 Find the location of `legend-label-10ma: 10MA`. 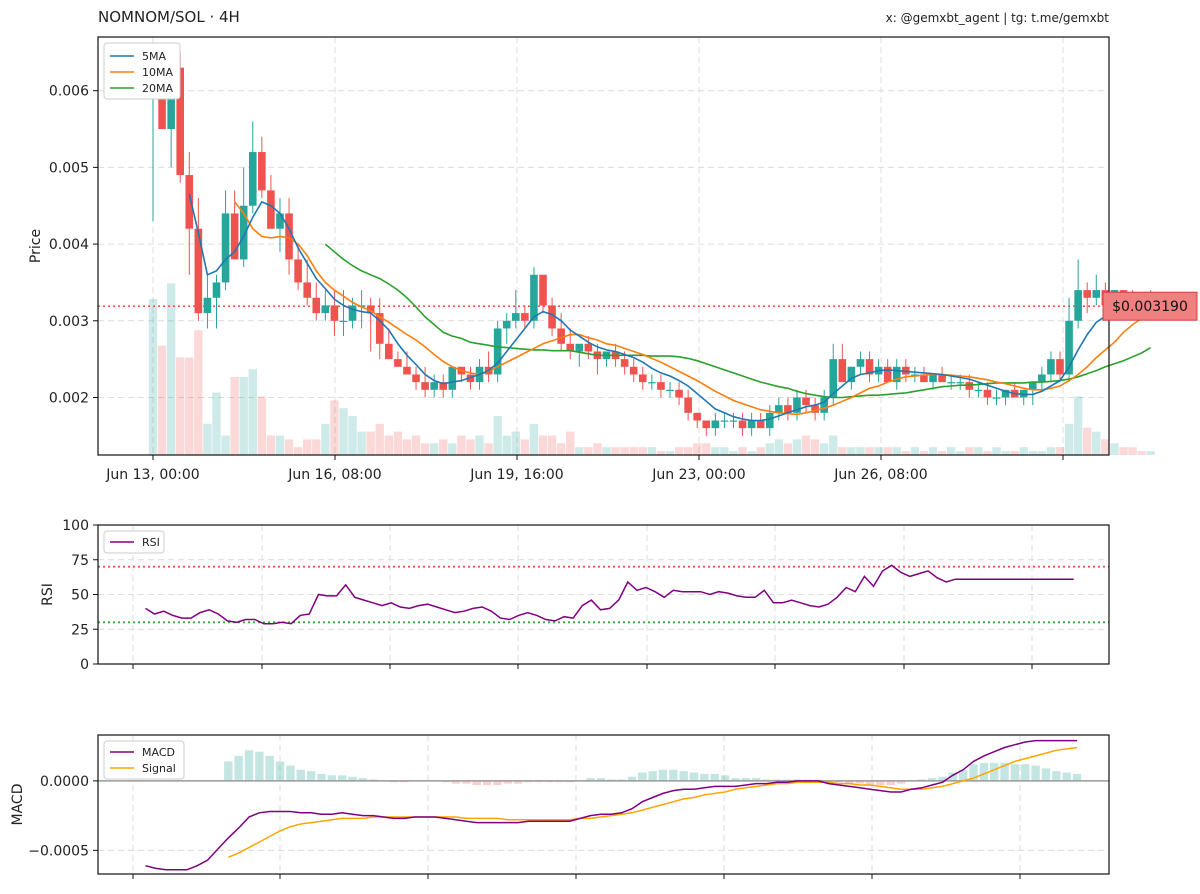

legend-label-10ma: 10MA is located at coordinates (157, 72).